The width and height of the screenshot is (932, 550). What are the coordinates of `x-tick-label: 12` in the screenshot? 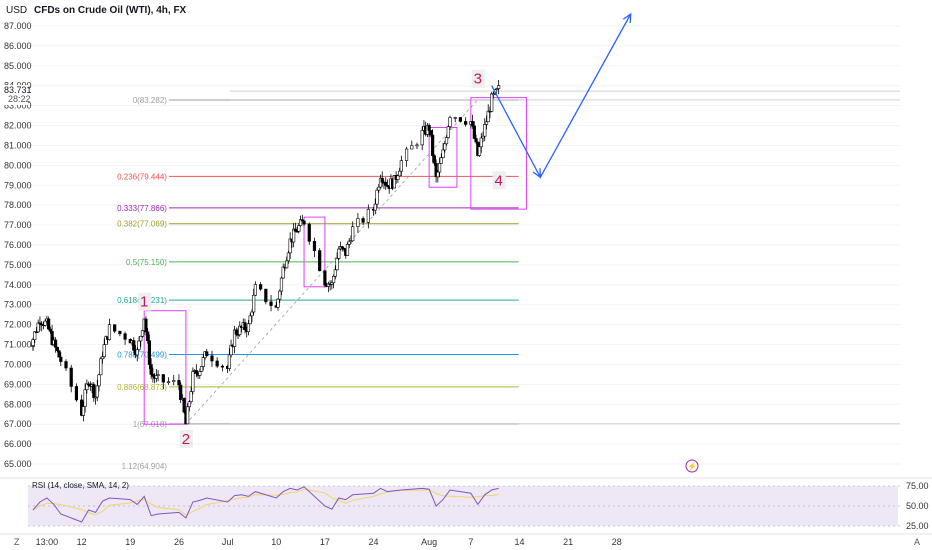 It's located at (82, 542).